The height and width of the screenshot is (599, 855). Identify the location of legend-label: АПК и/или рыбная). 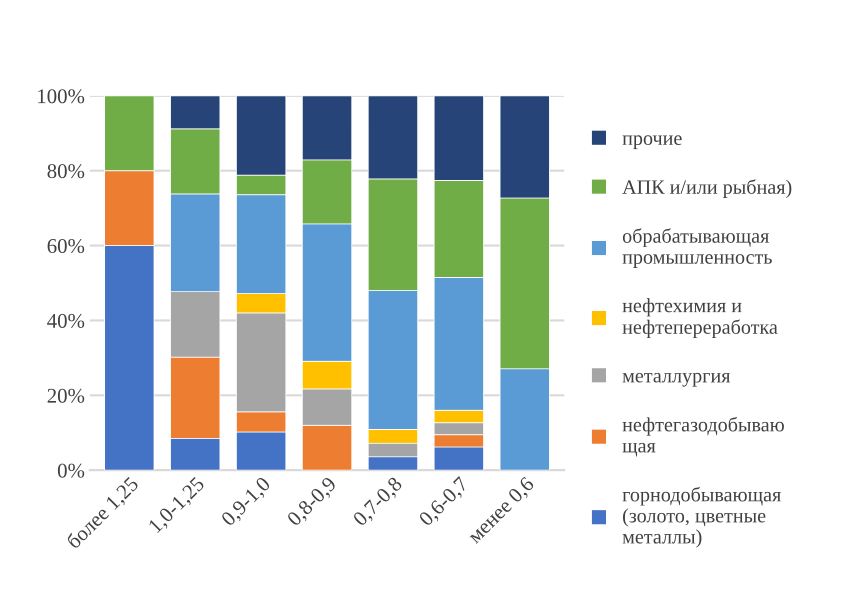
(707, 188).